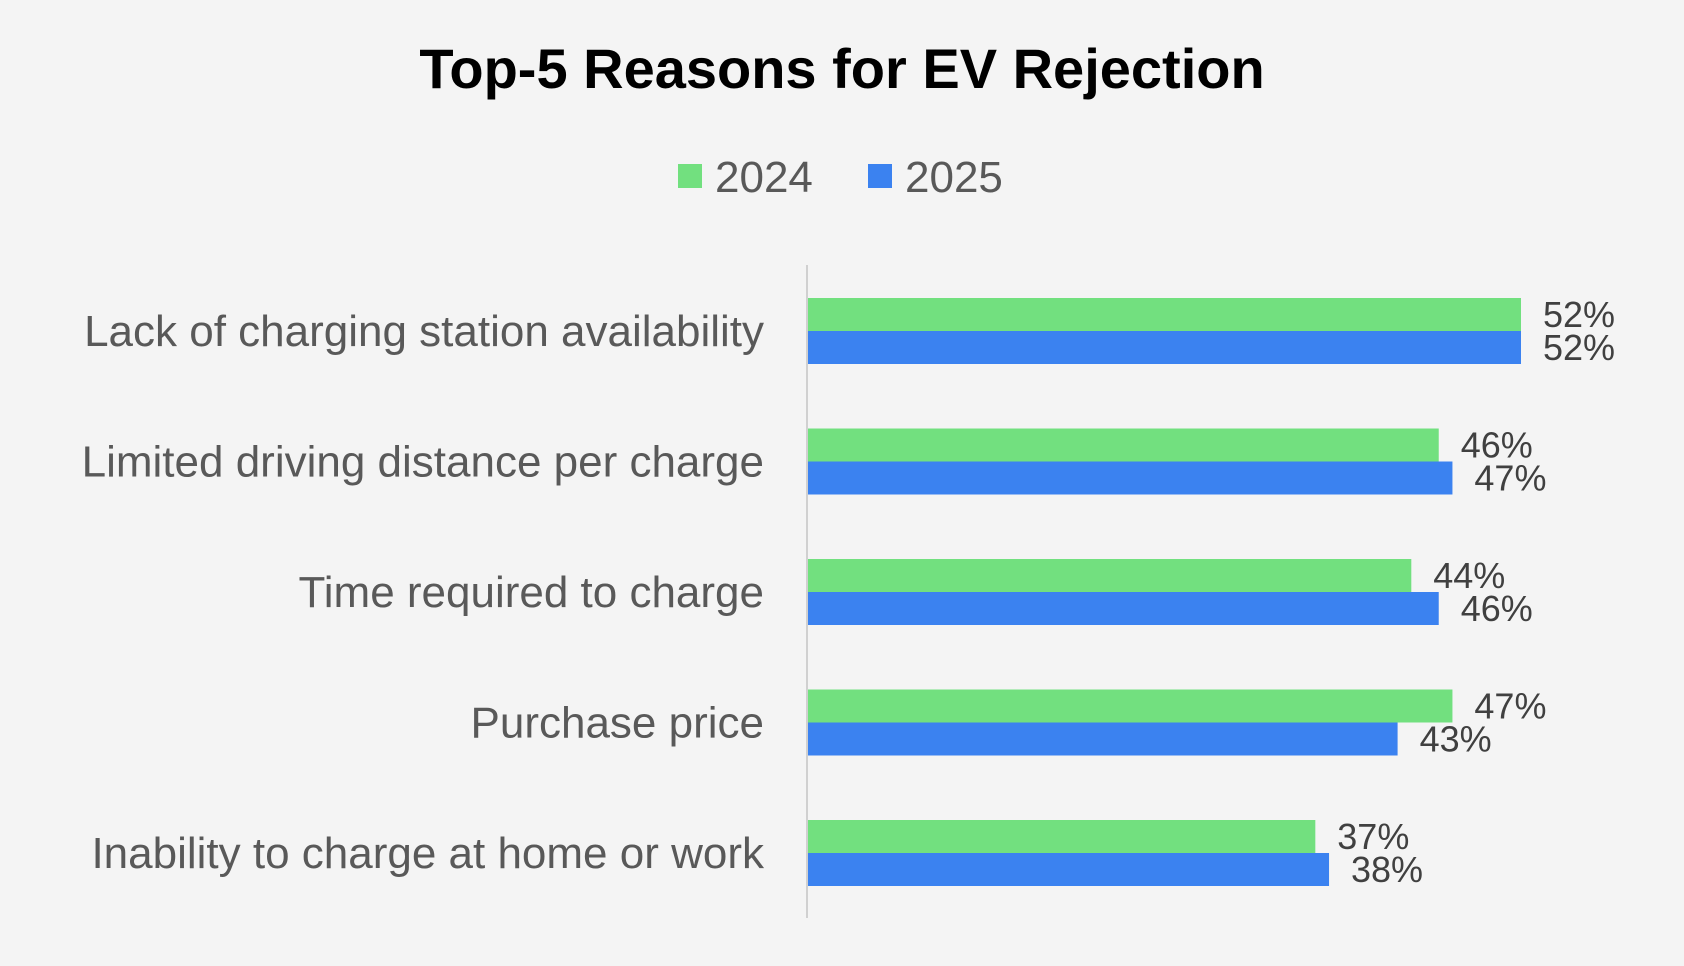 The image size is (1684, 966). What do you see at coordinates (880, 176) in the screenshot?
I see `legend-swatch-2025` at bounding box center [880, 176].